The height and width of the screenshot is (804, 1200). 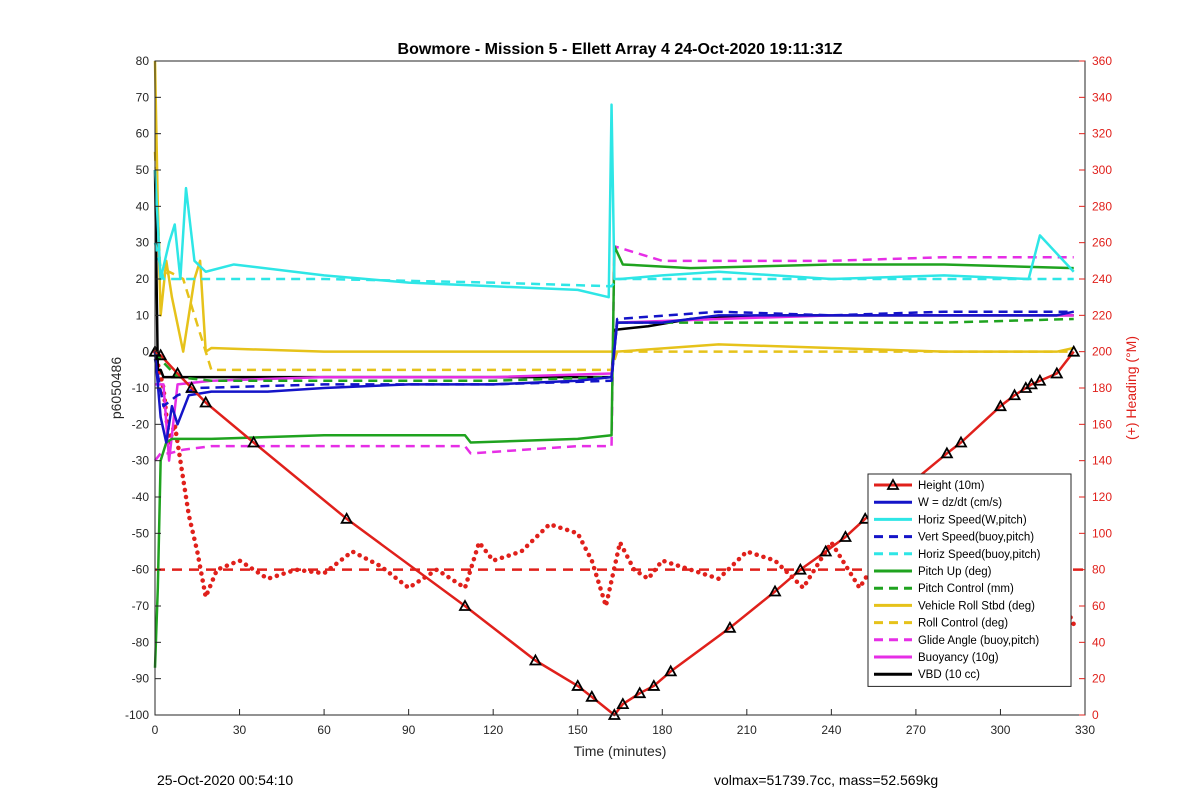 I want to click on y2-tick-label: 0, so click(x=1095, y=715).